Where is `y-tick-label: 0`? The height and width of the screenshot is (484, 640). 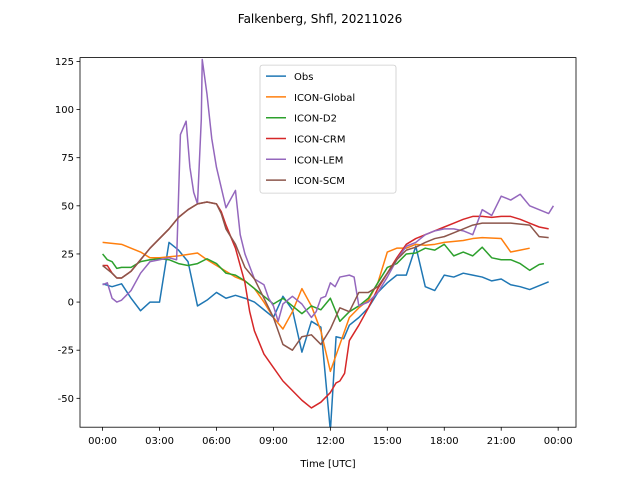 y-tick-label: 0 is located at coordinates (71, 303).